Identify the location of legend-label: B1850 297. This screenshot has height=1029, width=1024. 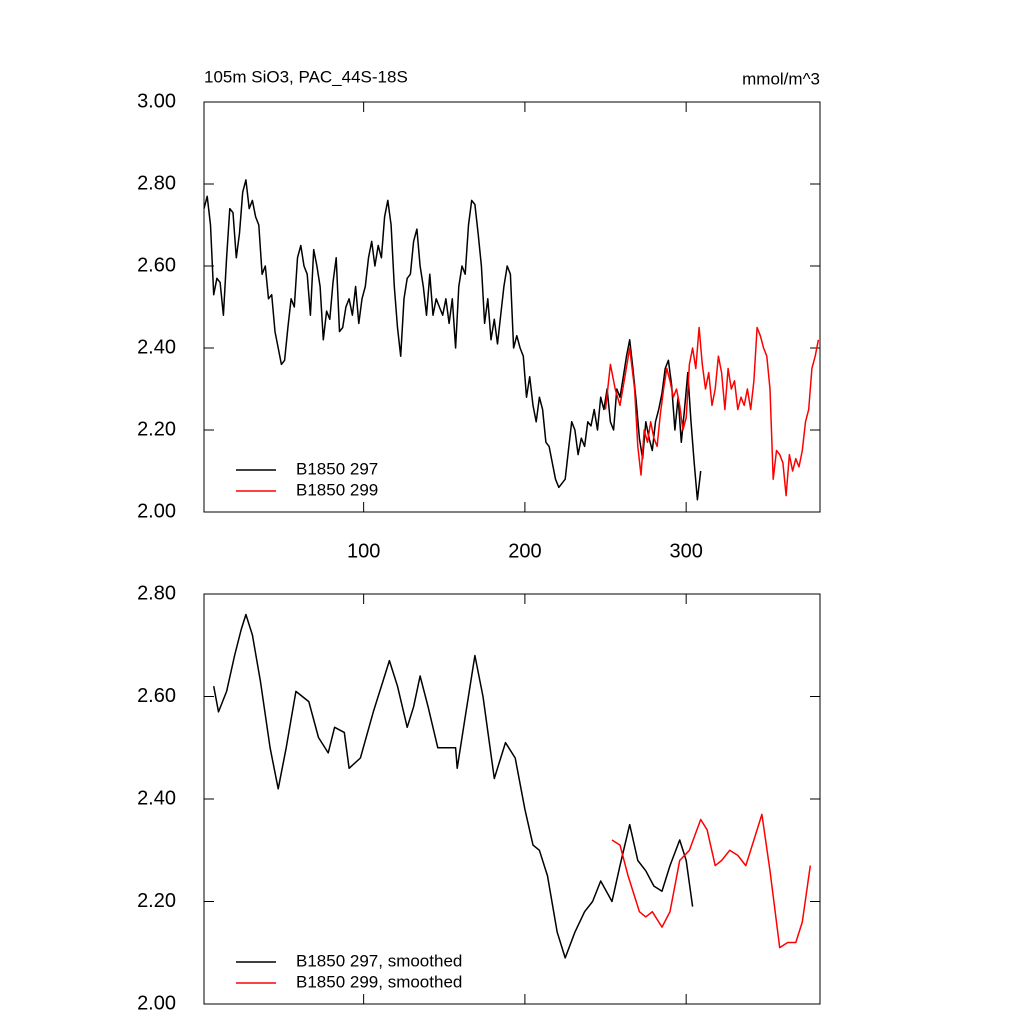
(337, 468).